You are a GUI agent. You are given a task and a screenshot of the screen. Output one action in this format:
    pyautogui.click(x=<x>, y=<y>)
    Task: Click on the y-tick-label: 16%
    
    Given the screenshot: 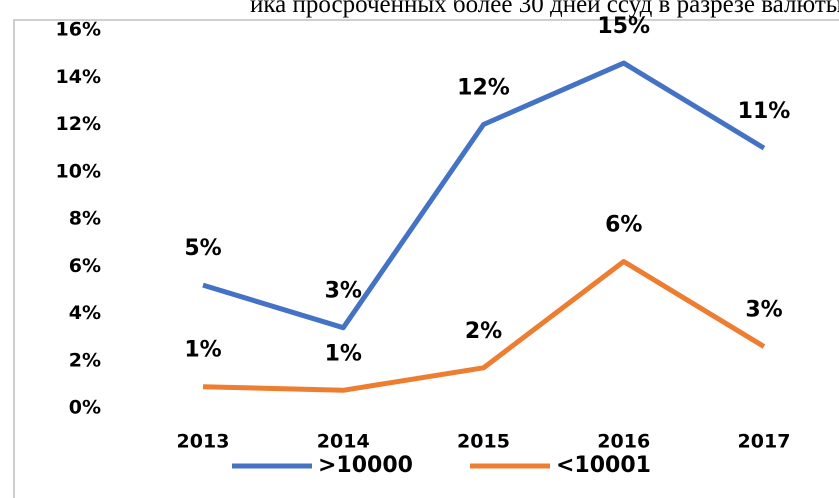 What is the action you would take?
    pyautogui.click(x=78, y=30)
    